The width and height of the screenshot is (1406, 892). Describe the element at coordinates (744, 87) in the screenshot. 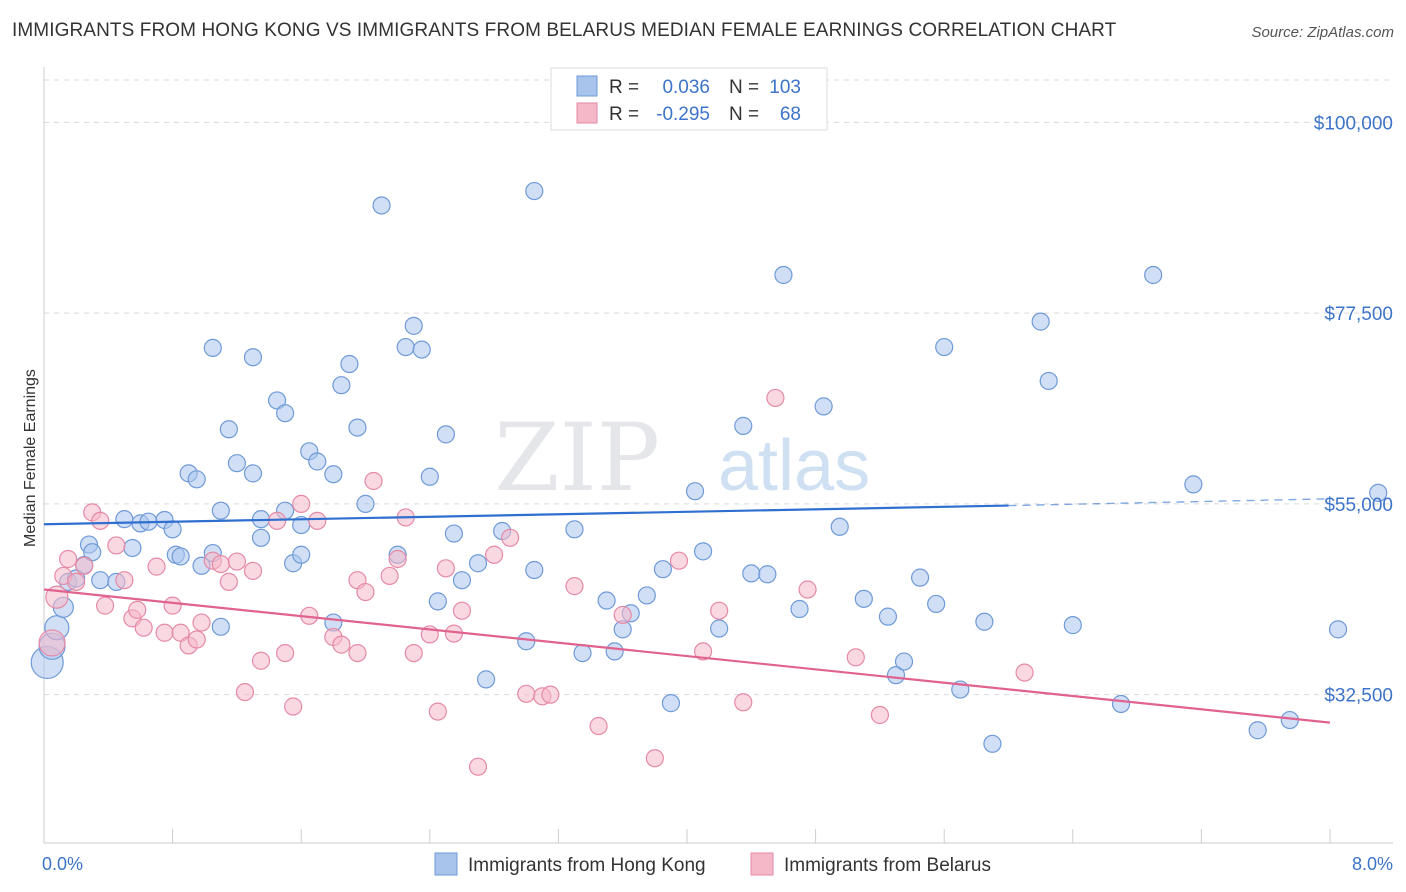

I see `stats-n-label-1: N =` at that location.